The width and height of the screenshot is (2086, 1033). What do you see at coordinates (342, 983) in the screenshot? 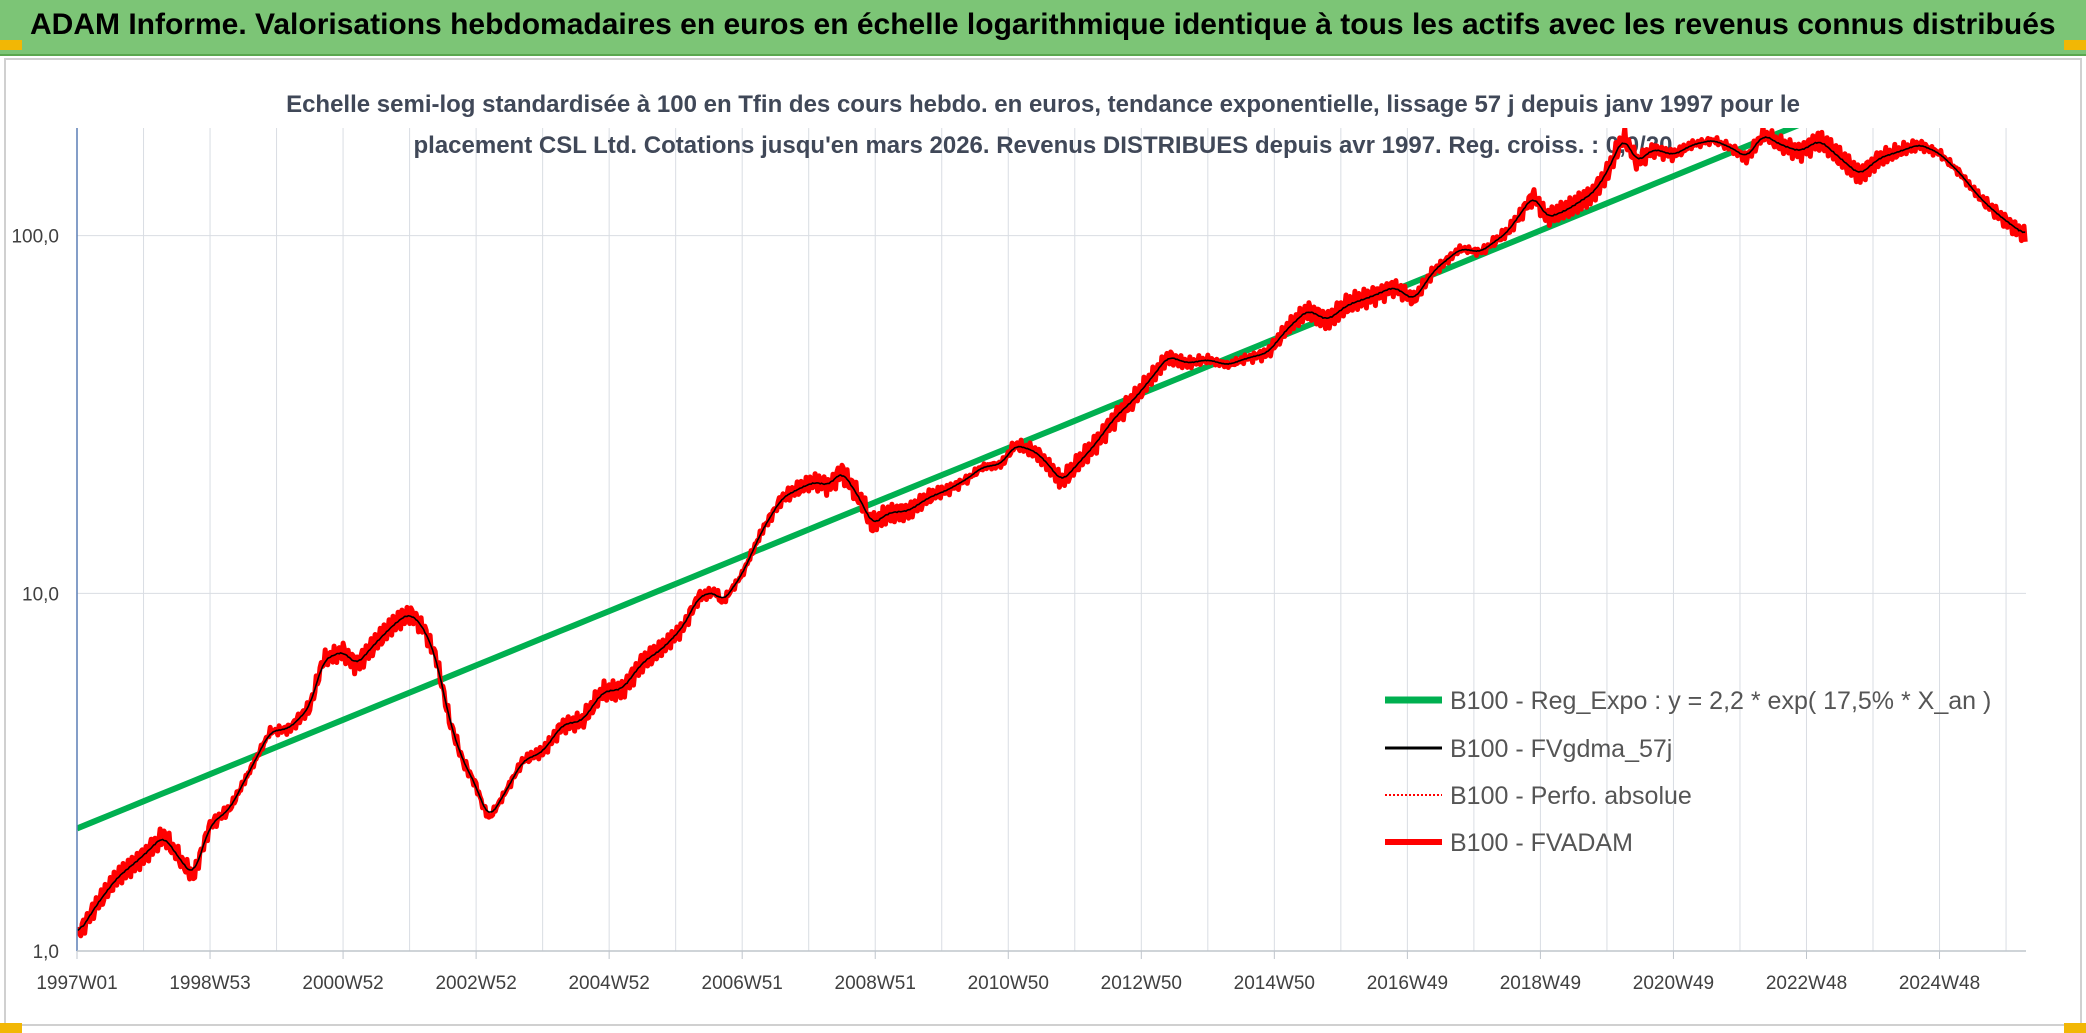
I see `x-tick-label: 2000W52` at bounding box center [342, 983].